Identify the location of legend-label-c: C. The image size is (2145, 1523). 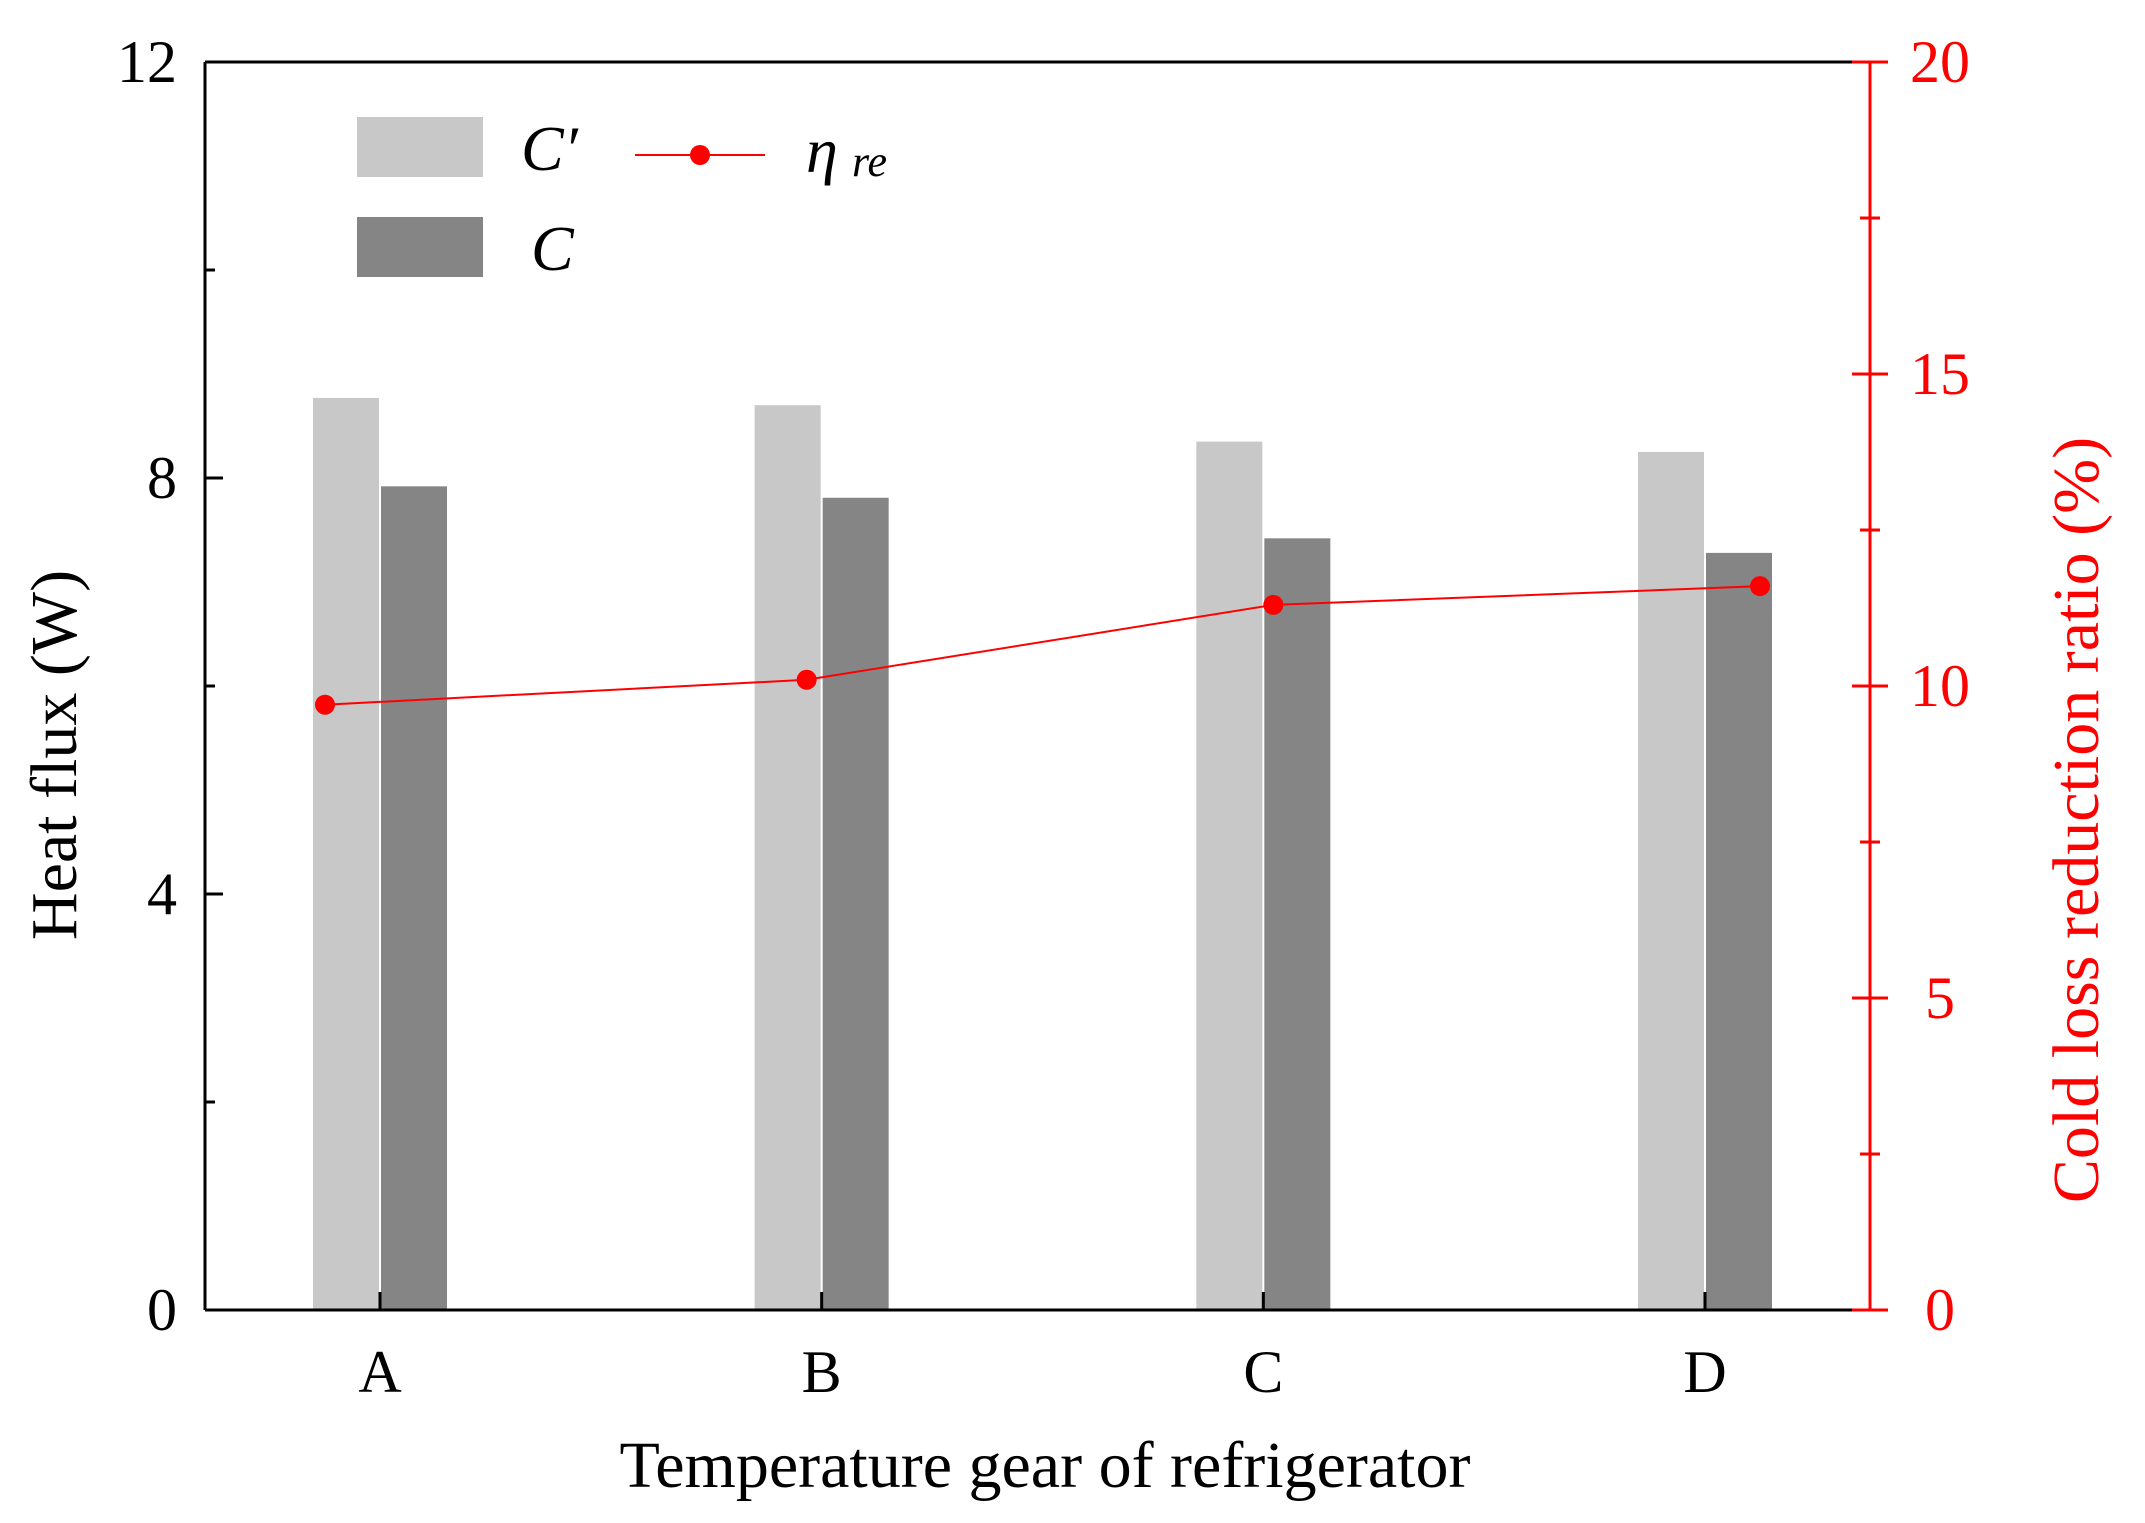
(553, 248).